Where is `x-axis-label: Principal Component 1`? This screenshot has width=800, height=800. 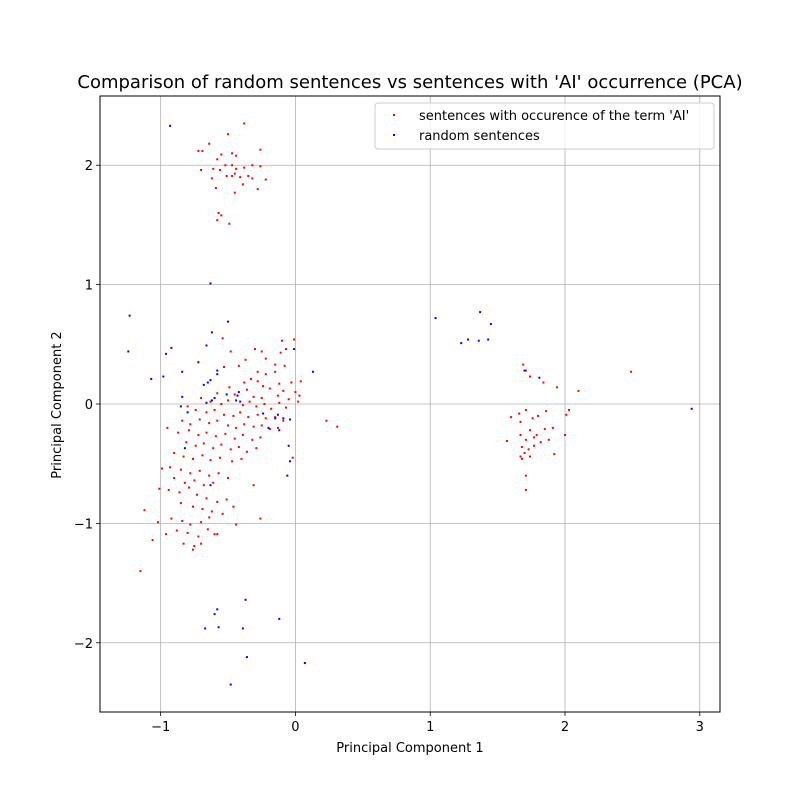
x-axis-label: Principal Component 1 is located at coordinates (409, 748).